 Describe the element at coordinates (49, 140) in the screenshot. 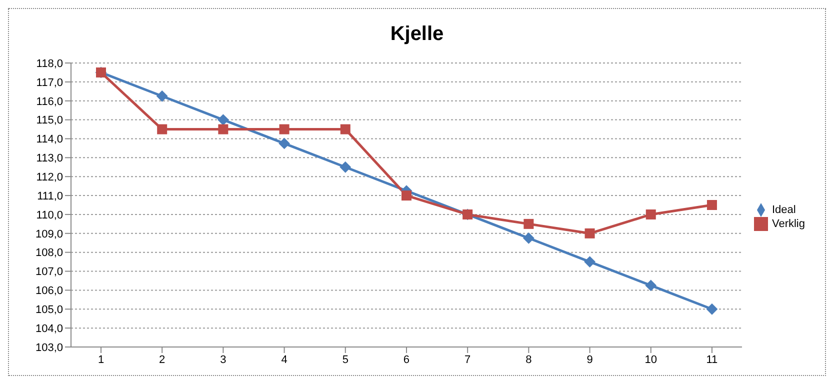

I see `y-tick-label: 114,0` at that location.